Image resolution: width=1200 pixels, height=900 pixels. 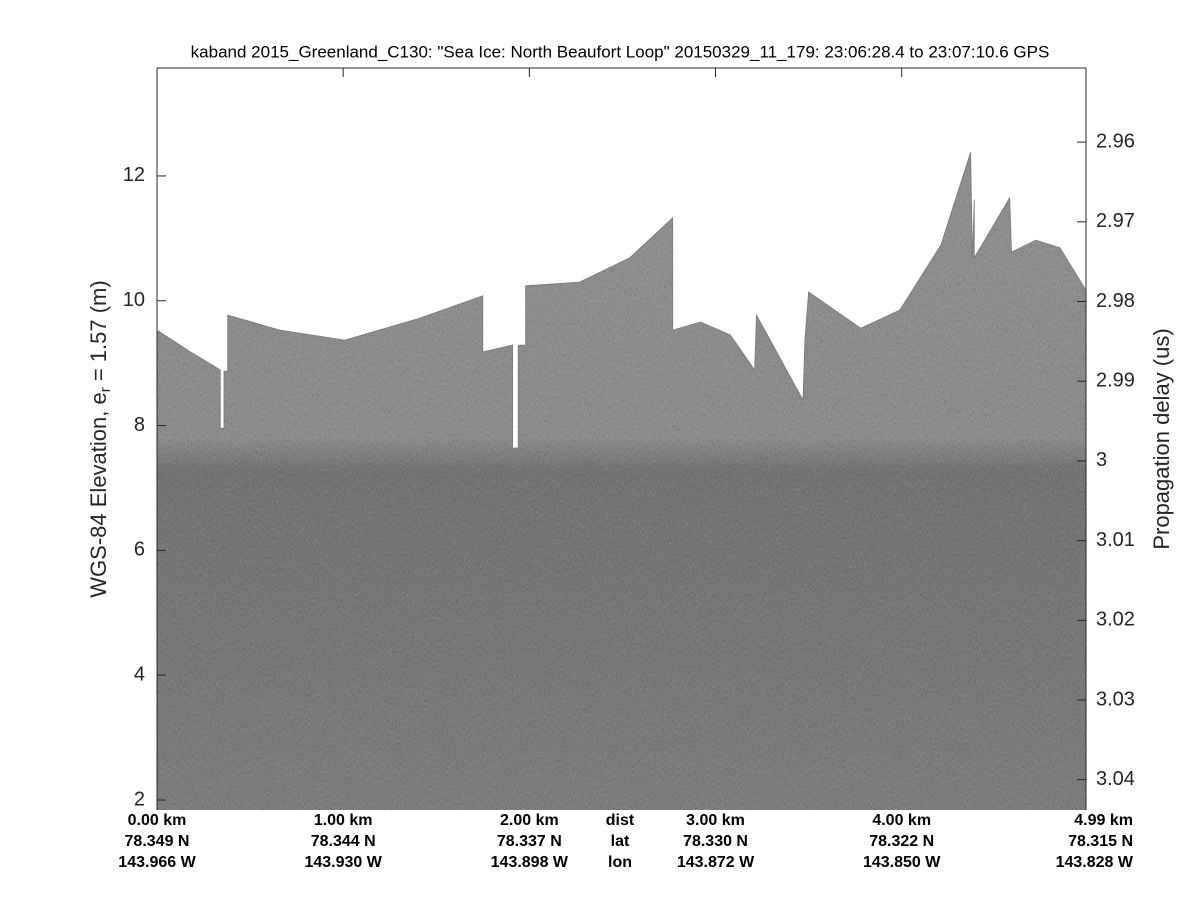 What do you see at coordinates (1101, 460) in the screenshot?
I see `y2-tick-label: 3` at bounding box center [1101, 460].